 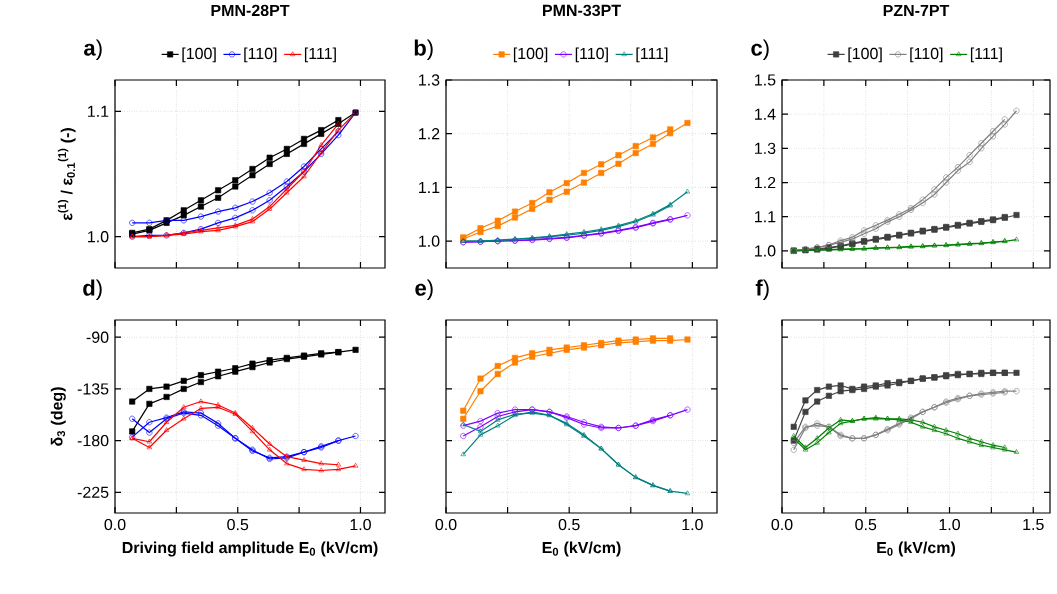 What do you see at coordinates (66, 174) in the screenshot?
I see `y-axis-title: ε$^{(1)}$ / ε$_{0.1}$$^{(1)}$ (-)` at bounding box center [66, 174].